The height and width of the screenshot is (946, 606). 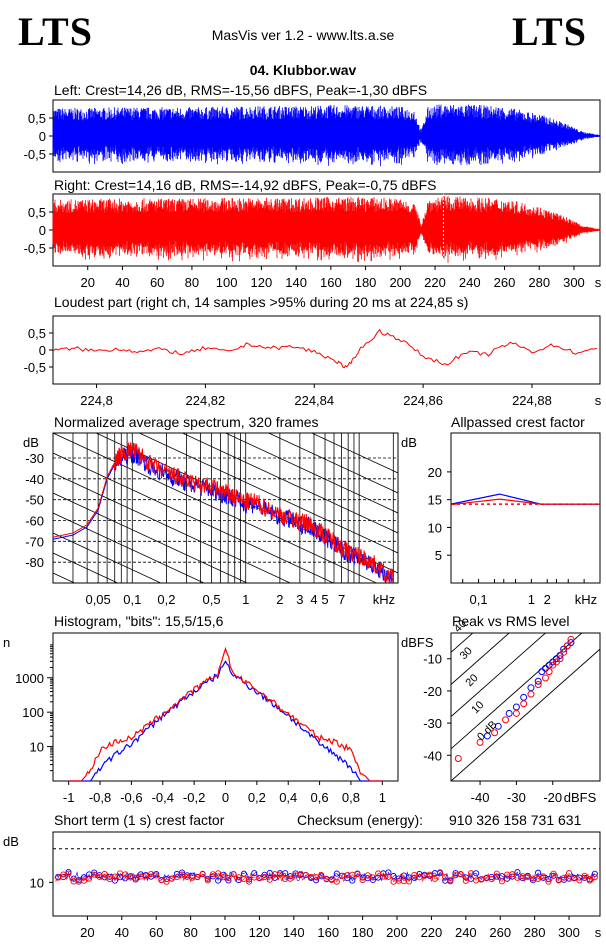 What do you see at coordinates (156, 932) in the screenshot?
I see `short-term-crest-xtick-label: 60` at bounding box center [156, 932].